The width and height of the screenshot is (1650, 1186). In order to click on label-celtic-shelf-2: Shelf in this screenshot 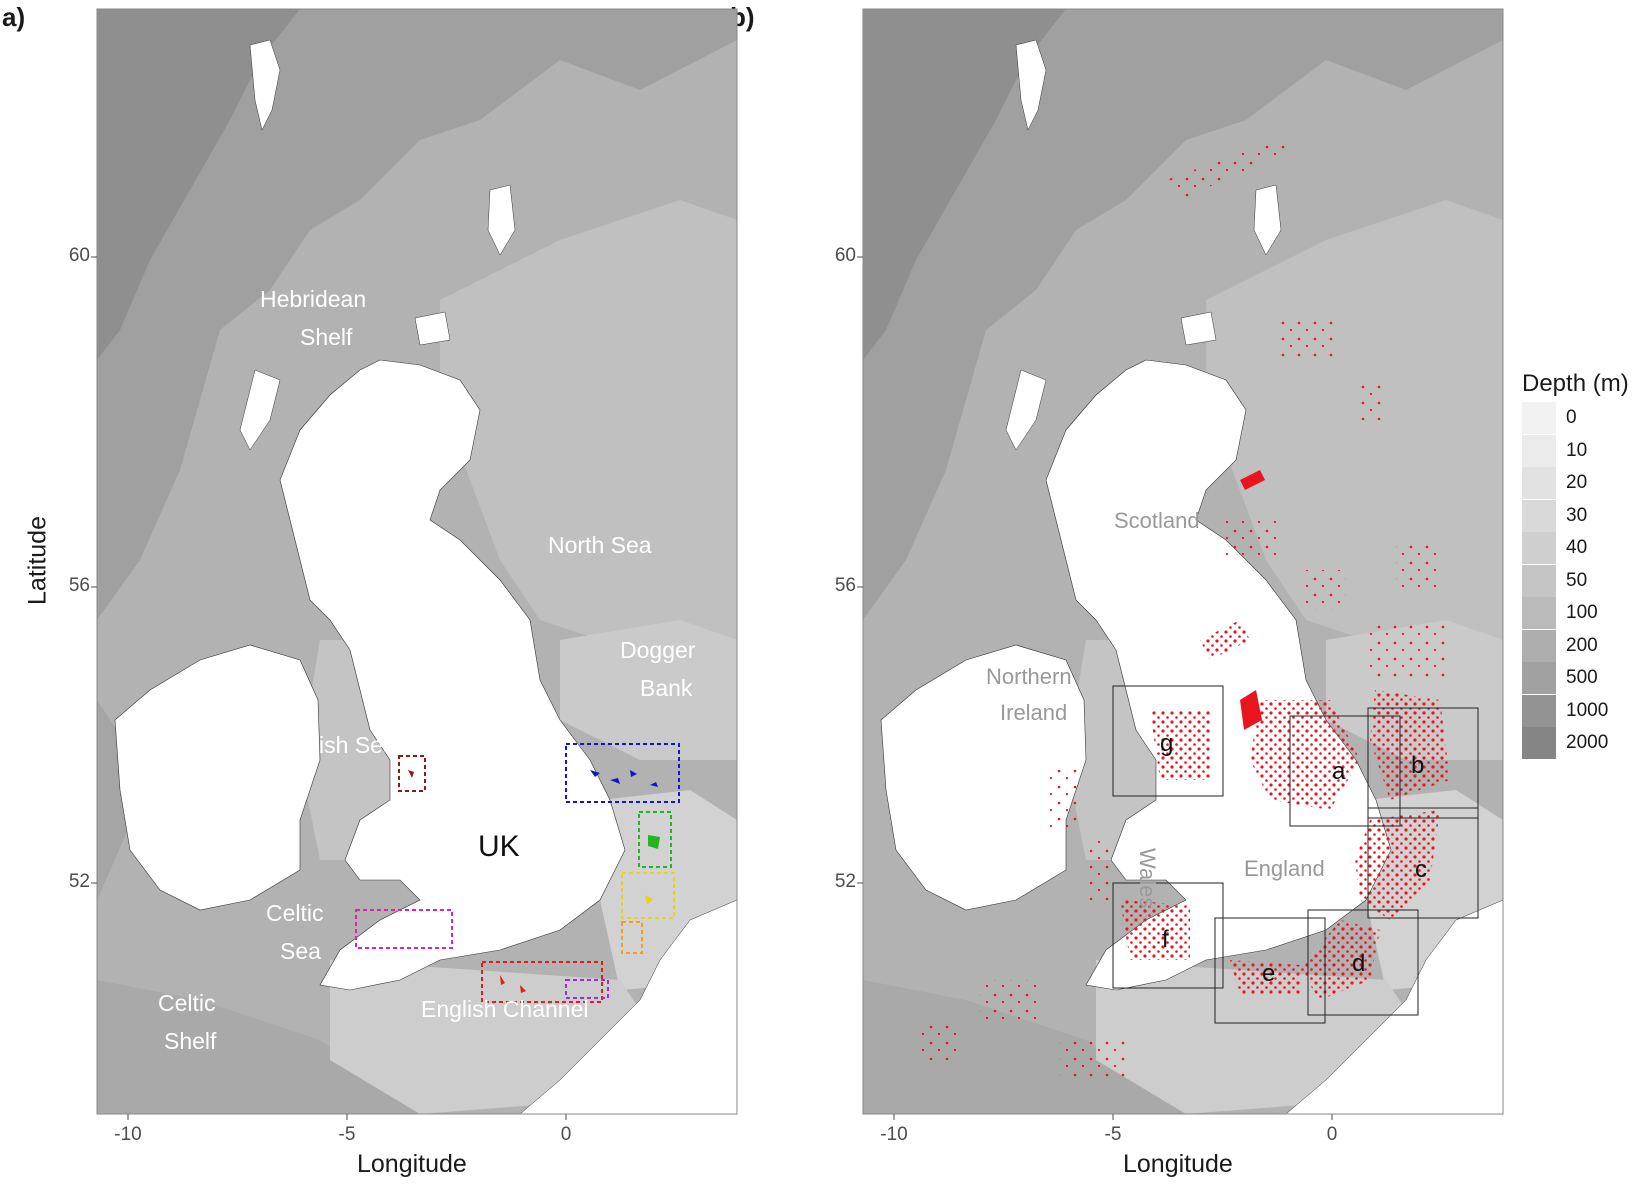, I will do `click(190, 1041)`.